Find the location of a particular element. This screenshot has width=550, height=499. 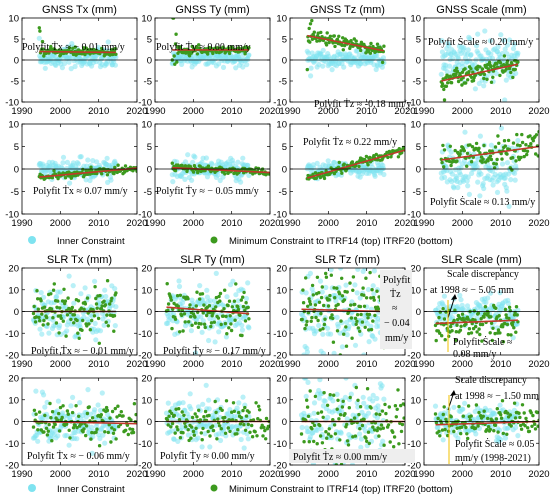

annotation-slr-tz-bot-box is located at coordinates (352, 456).